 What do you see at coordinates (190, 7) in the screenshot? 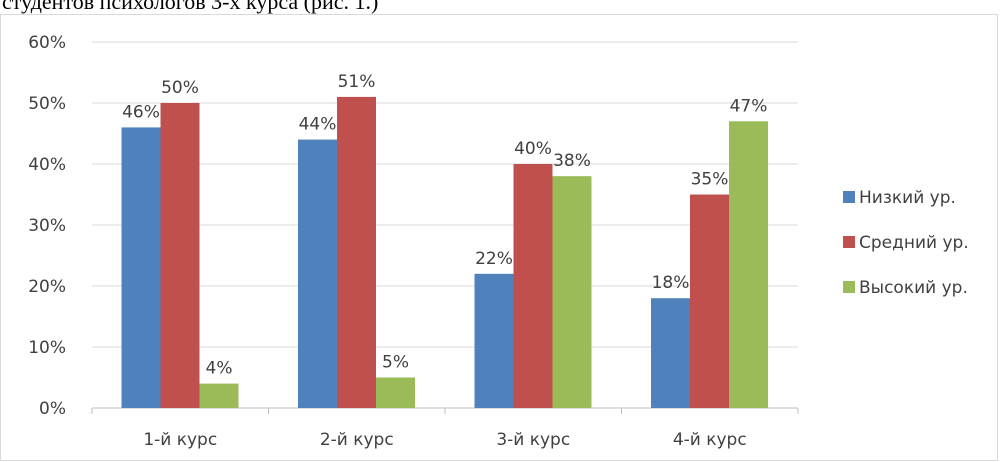
I see `figure-caption: студентов психологов 3-х курса (рис. 1.)` at bounding box center [190, 7].